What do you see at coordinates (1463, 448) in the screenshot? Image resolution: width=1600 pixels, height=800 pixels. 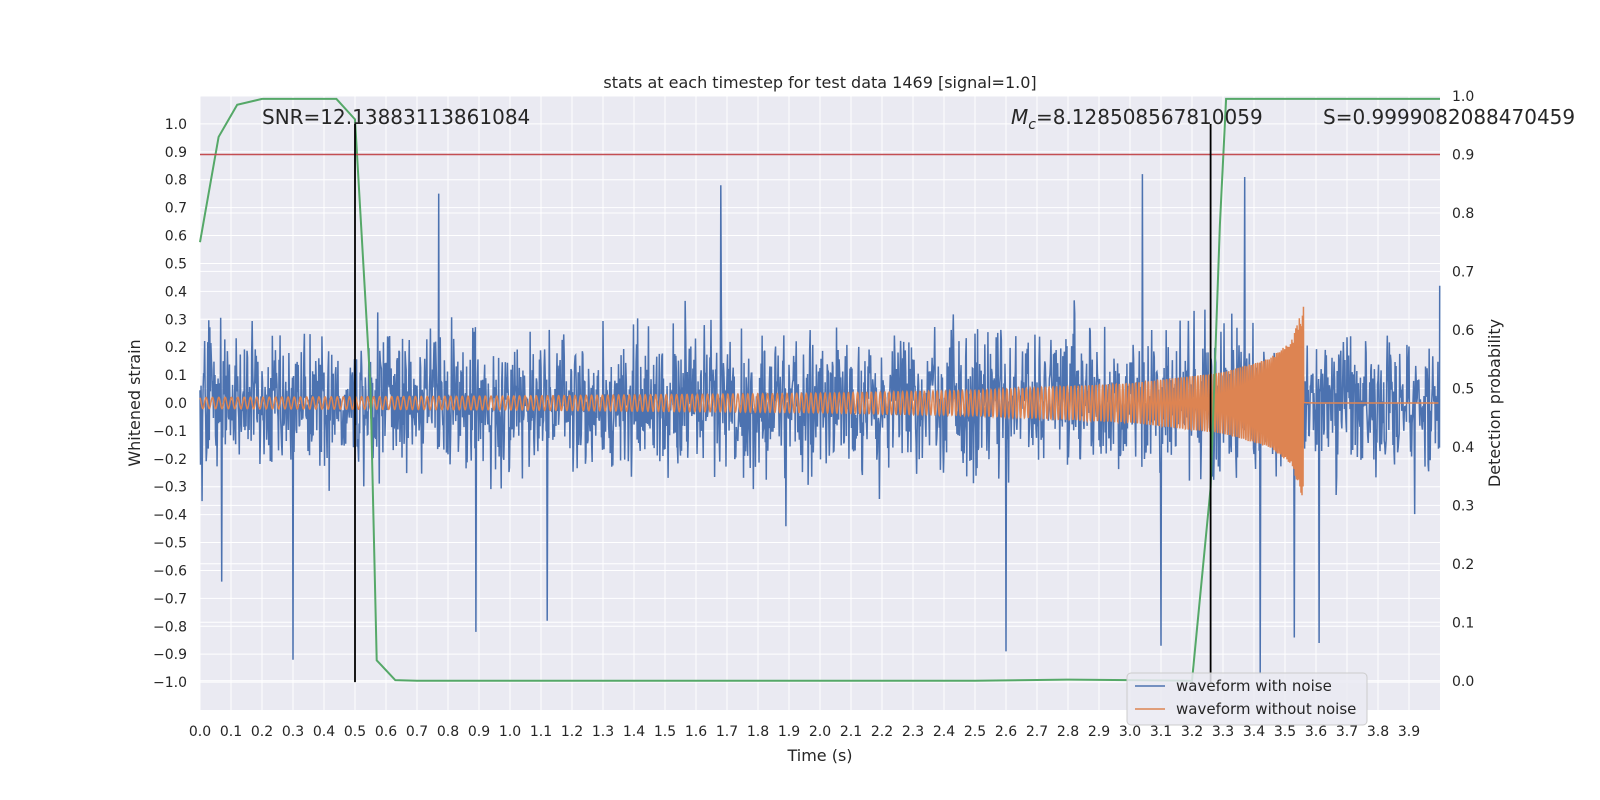 I see `y-right-tick-label: 0.4` at bounding box center [1463, 448].